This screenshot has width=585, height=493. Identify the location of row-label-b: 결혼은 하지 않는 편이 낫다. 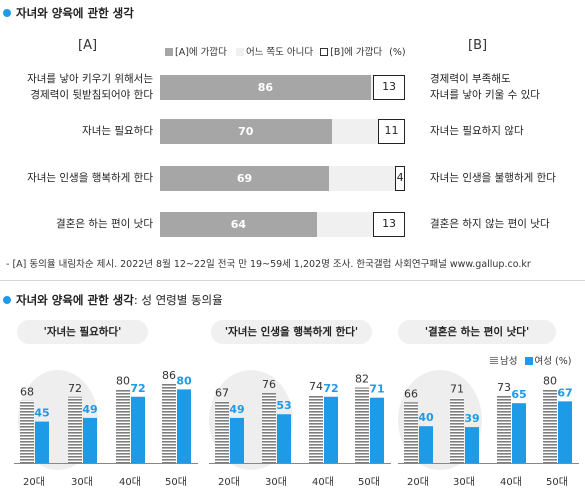
(490, 224).